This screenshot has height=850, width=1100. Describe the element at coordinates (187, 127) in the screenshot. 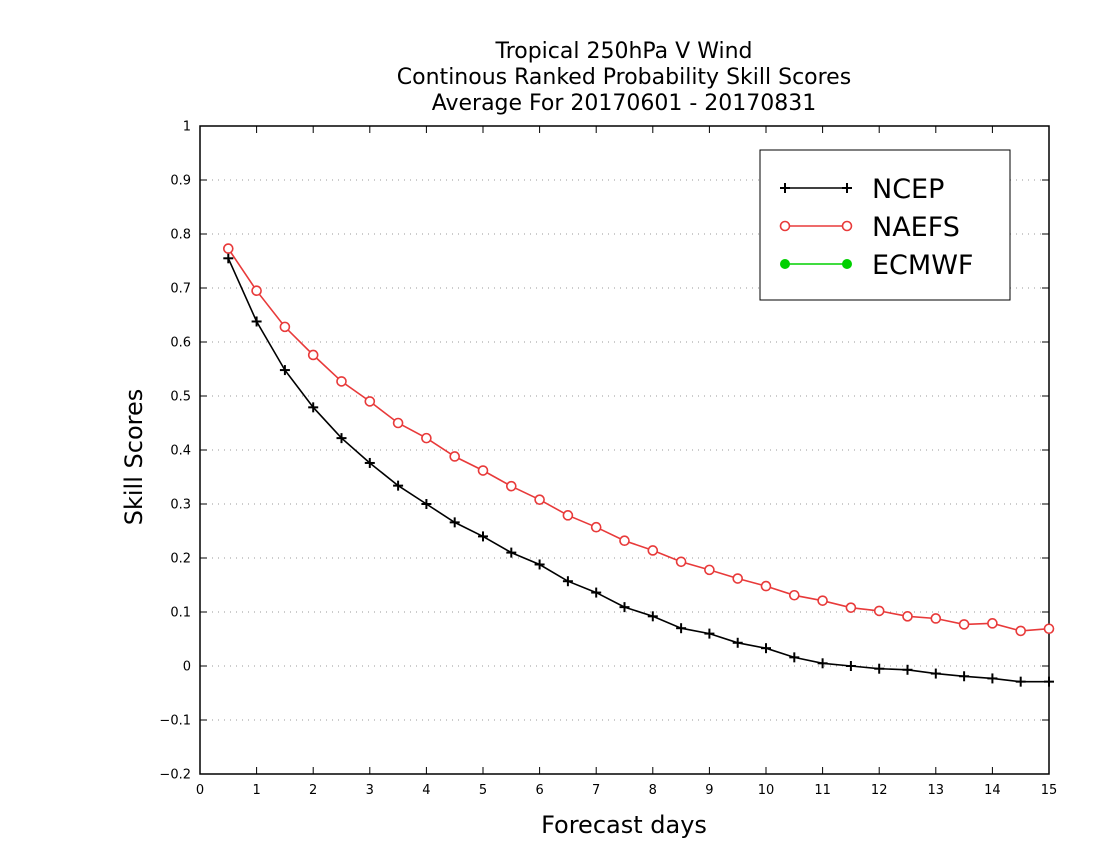

I see `y-tick-label: 1` at that location.